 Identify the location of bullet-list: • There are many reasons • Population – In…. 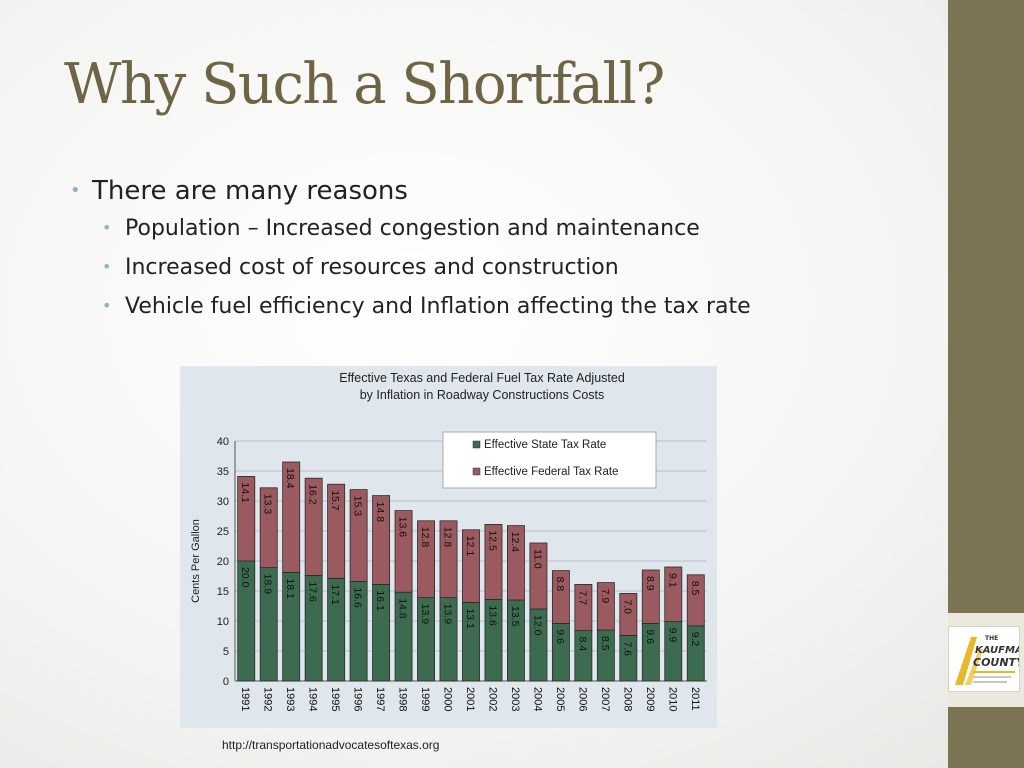
(410, 254).